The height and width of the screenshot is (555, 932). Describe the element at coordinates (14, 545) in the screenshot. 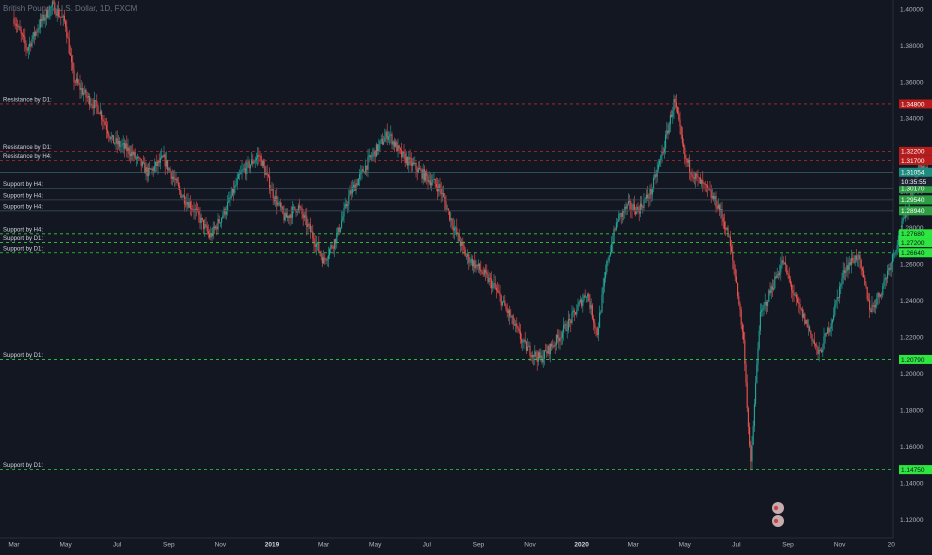

I see `time-tick-label: Mar` at that location.